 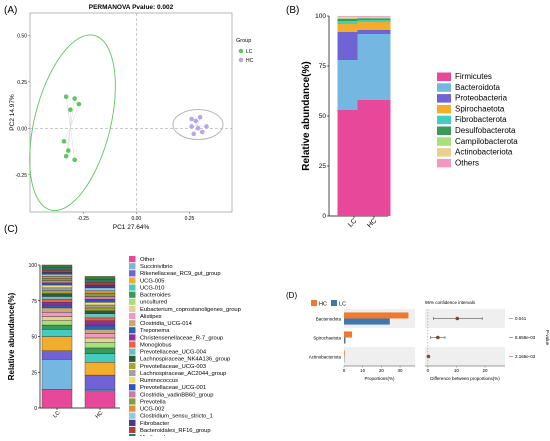 What do you see at coordinates (344, 370) in the screenshot?
I see `x-tick-label: 0` at bounding box center [344, 370].